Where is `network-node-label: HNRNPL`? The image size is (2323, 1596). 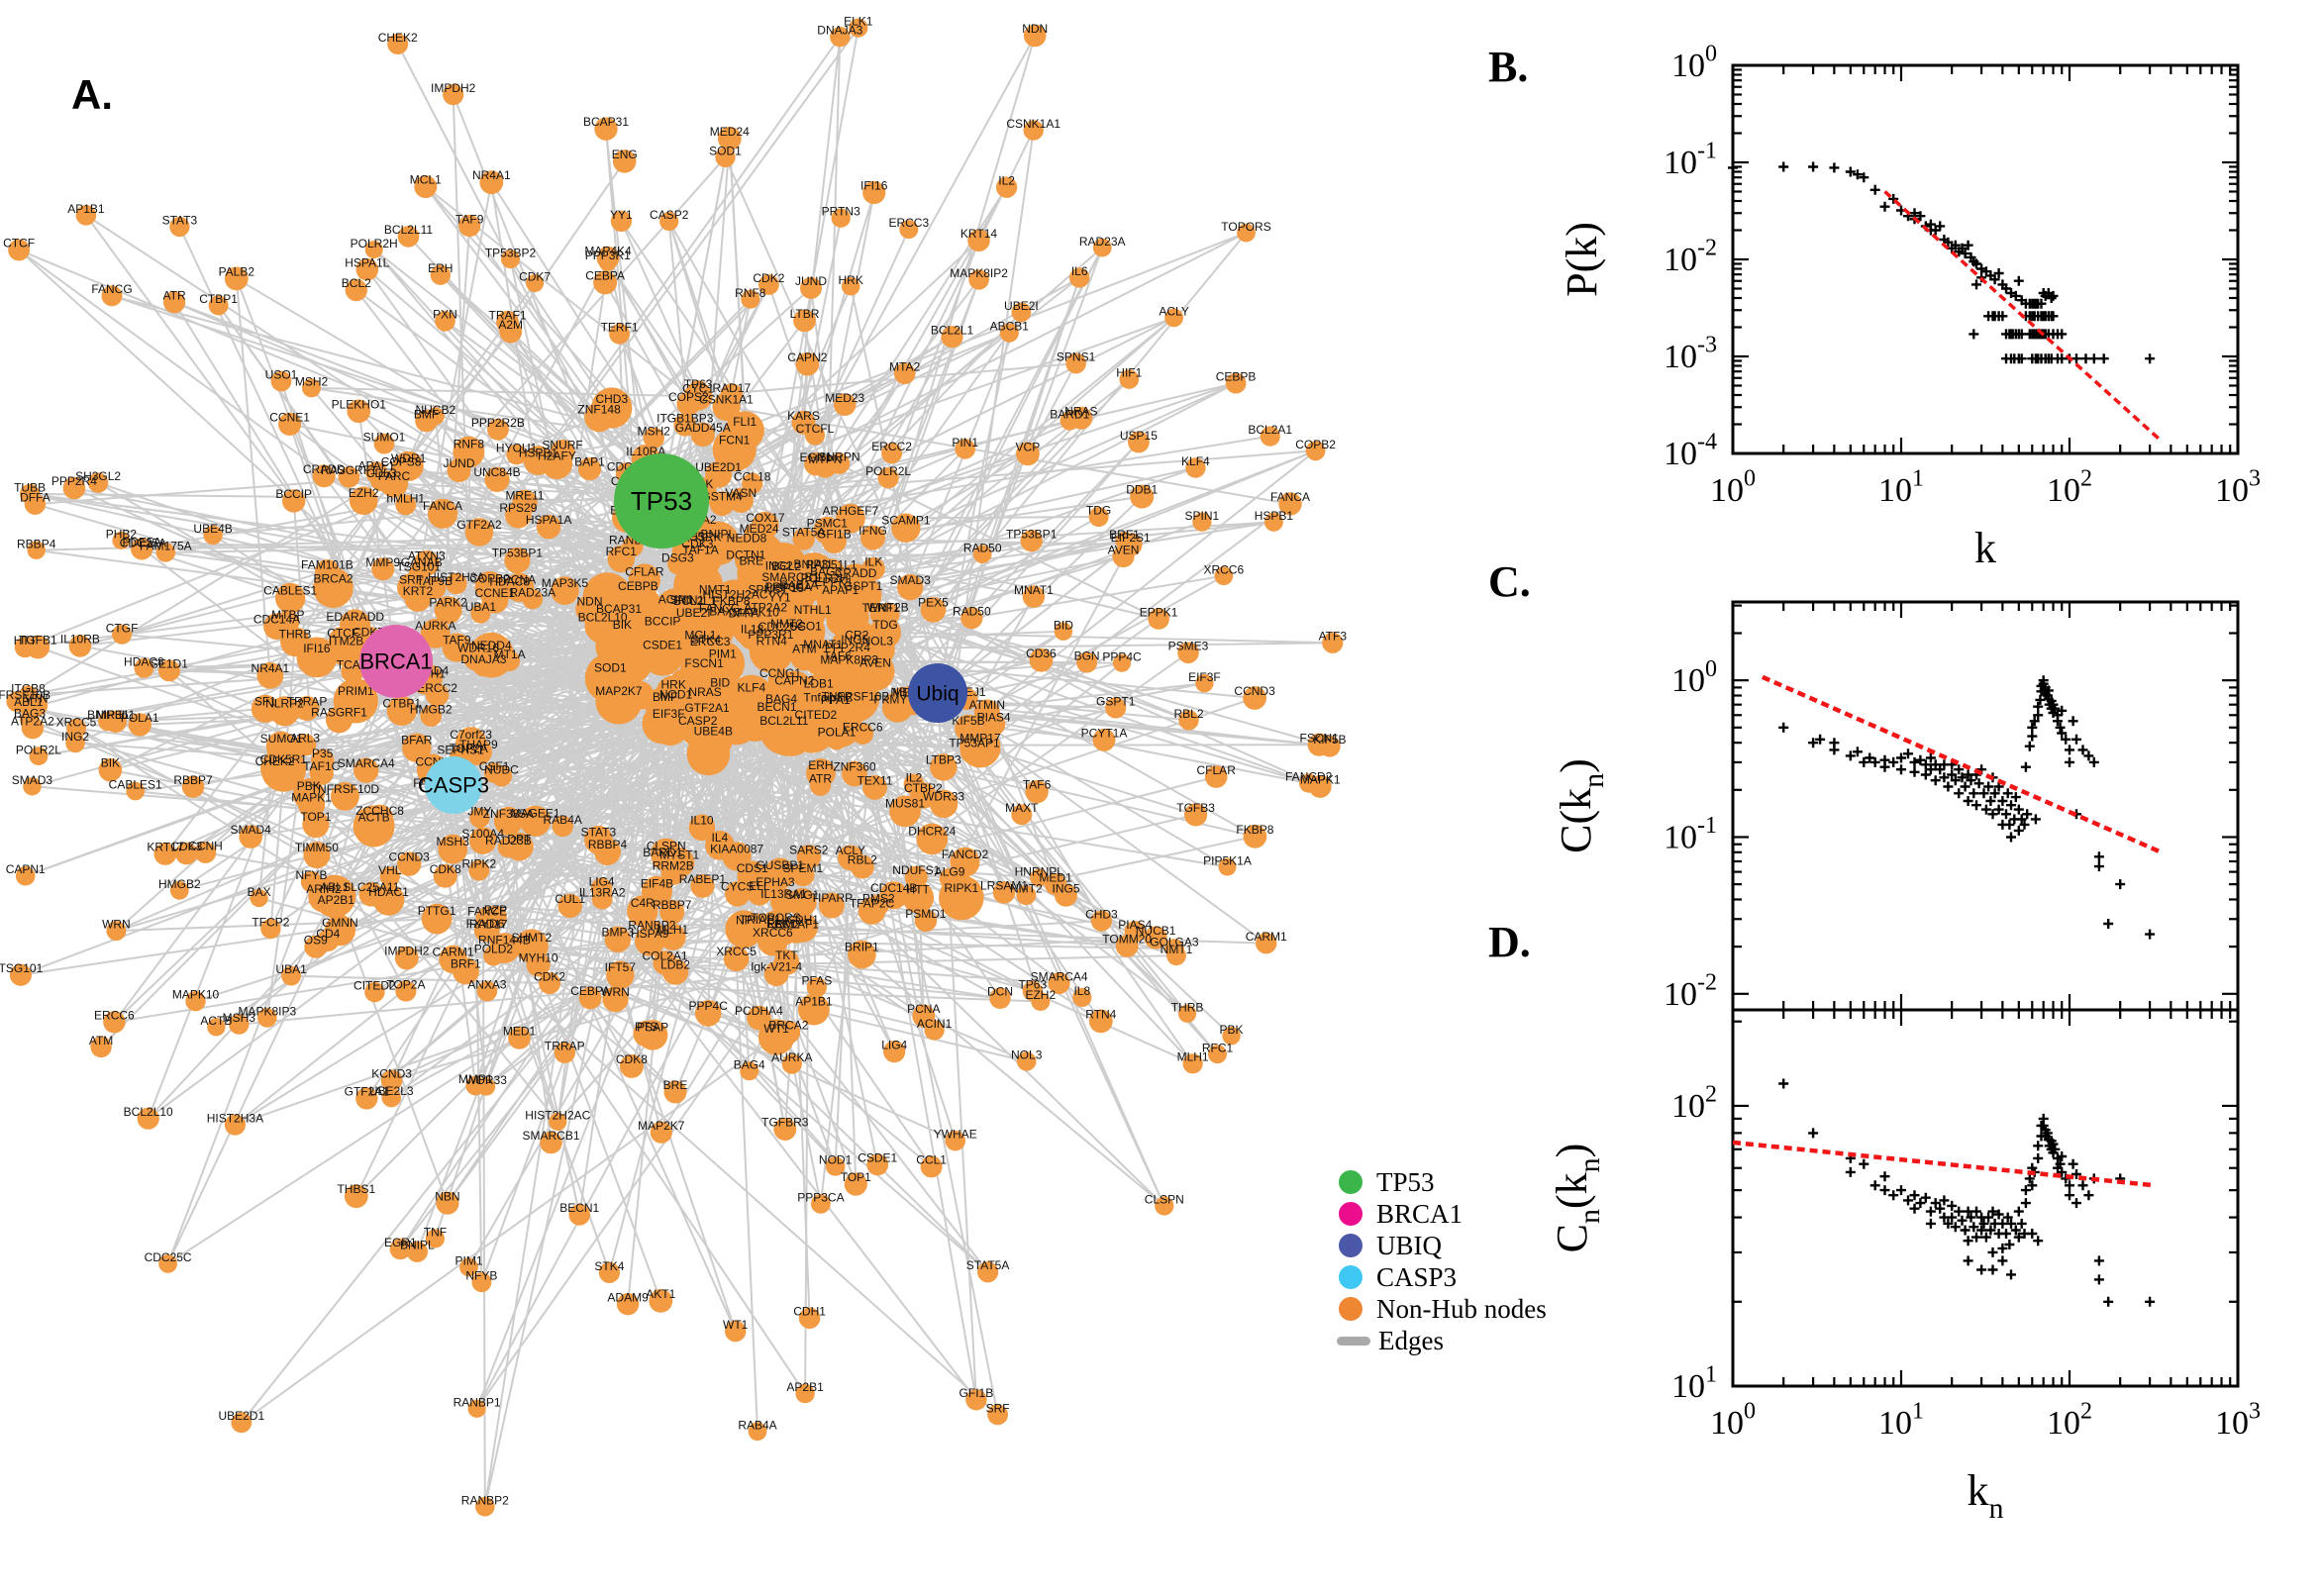 network-node-label: HNRNPL is located at coordinates (1039, 871).